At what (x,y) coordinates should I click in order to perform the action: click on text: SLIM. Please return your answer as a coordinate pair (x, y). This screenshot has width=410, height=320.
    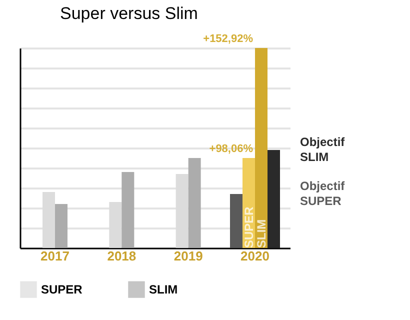
    Looking at the image, I should click on (261, 233).